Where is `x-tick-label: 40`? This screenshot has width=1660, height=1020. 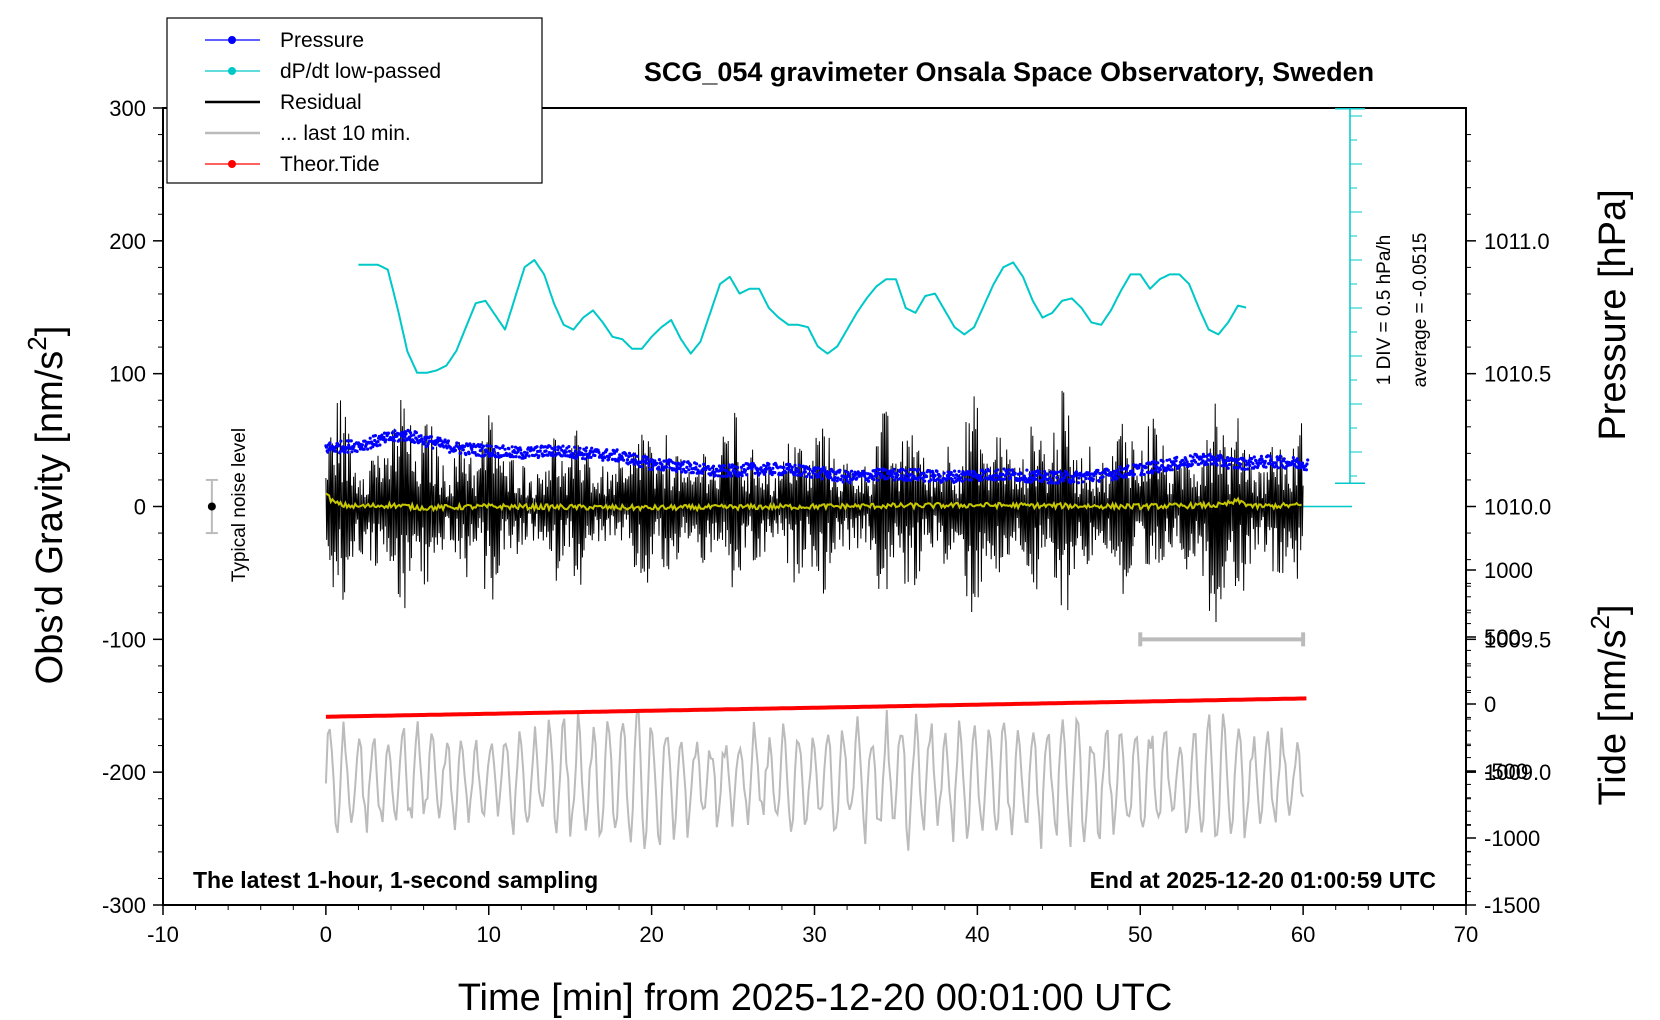 x-tick-label: 40 is located at coordinates (977, 934).